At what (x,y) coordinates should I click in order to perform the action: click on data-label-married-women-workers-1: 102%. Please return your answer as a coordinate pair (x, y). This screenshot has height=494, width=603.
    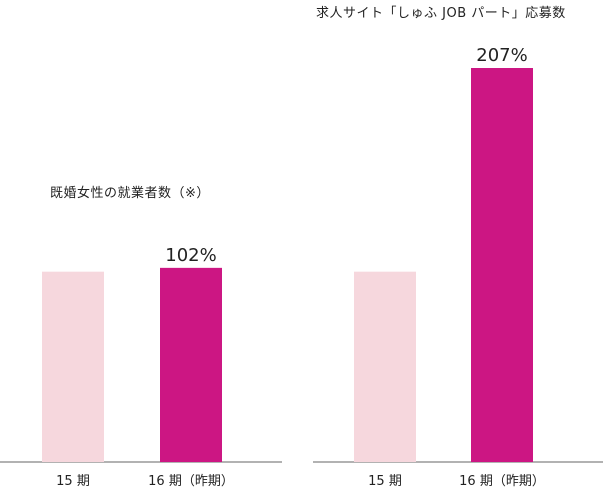
    Looking at the image, I should click on (190, 255).